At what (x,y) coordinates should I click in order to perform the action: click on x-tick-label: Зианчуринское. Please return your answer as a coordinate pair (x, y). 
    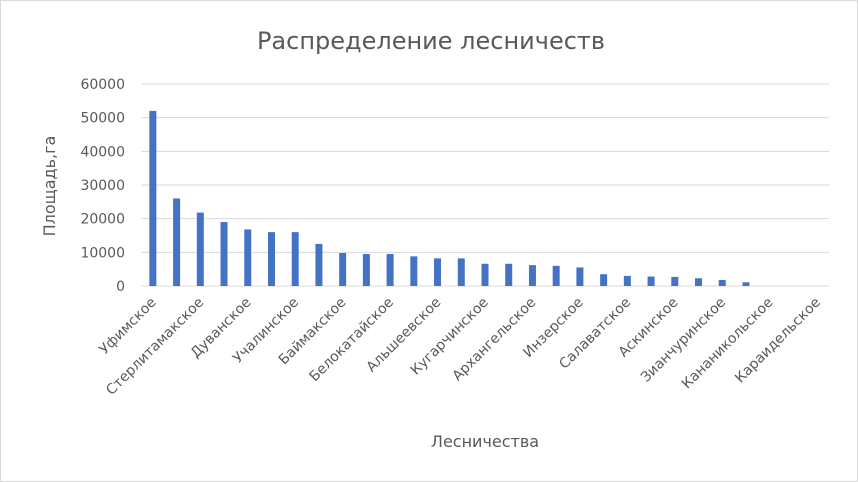
    Looking at the image, I should click on (683, 340).